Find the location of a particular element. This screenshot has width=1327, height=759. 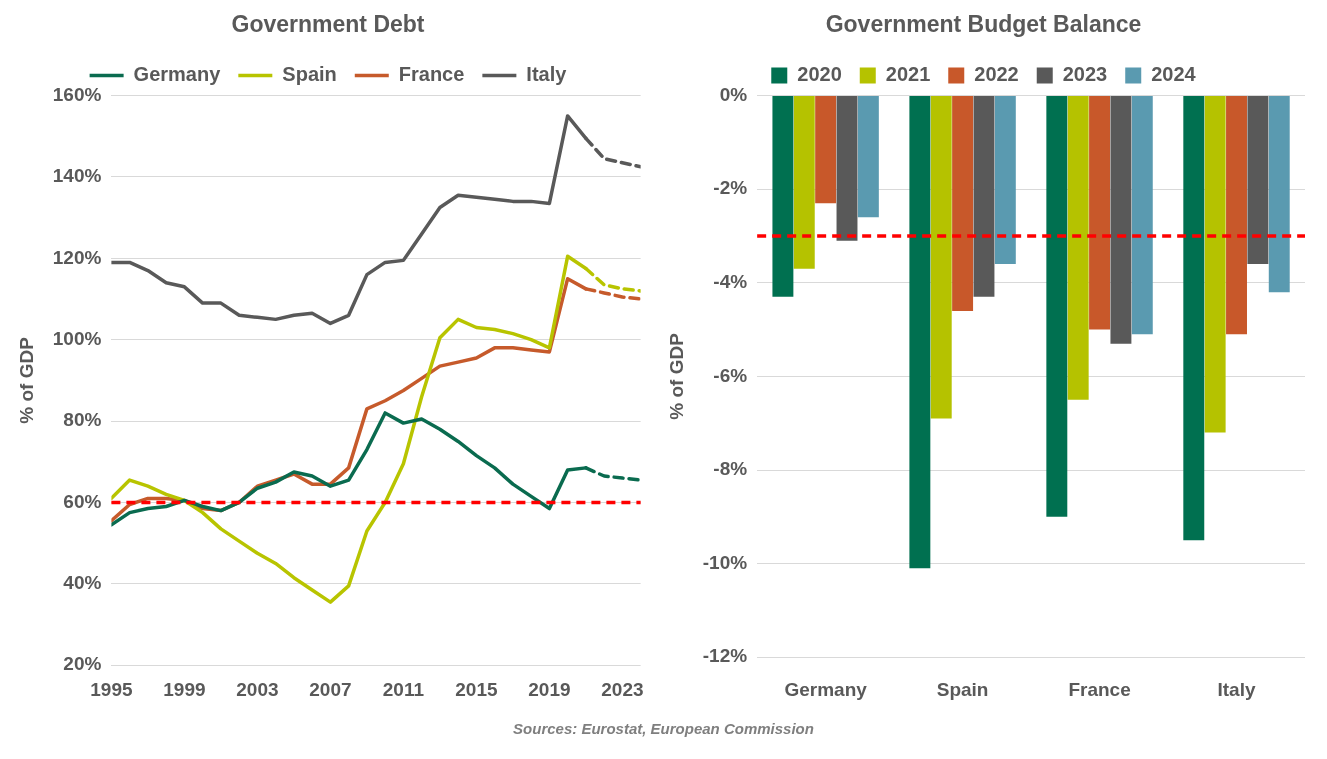

legend-label: 2024 is located at coordinates (1174, 74).